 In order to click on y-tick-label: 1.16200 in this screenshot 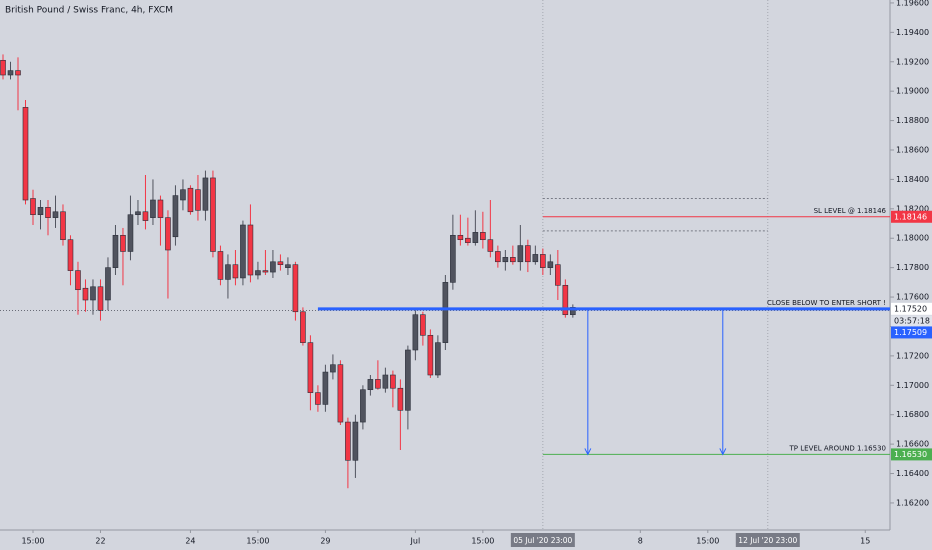, I will do `click(912, 502)`.